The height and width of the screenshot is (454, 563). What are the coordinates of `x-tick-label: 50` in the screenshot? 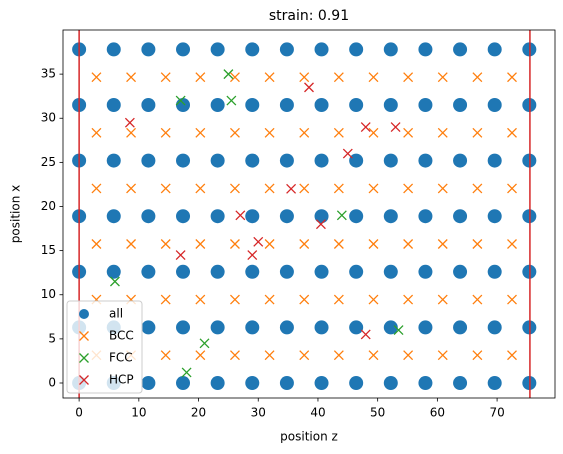 It's located at (377, 413).